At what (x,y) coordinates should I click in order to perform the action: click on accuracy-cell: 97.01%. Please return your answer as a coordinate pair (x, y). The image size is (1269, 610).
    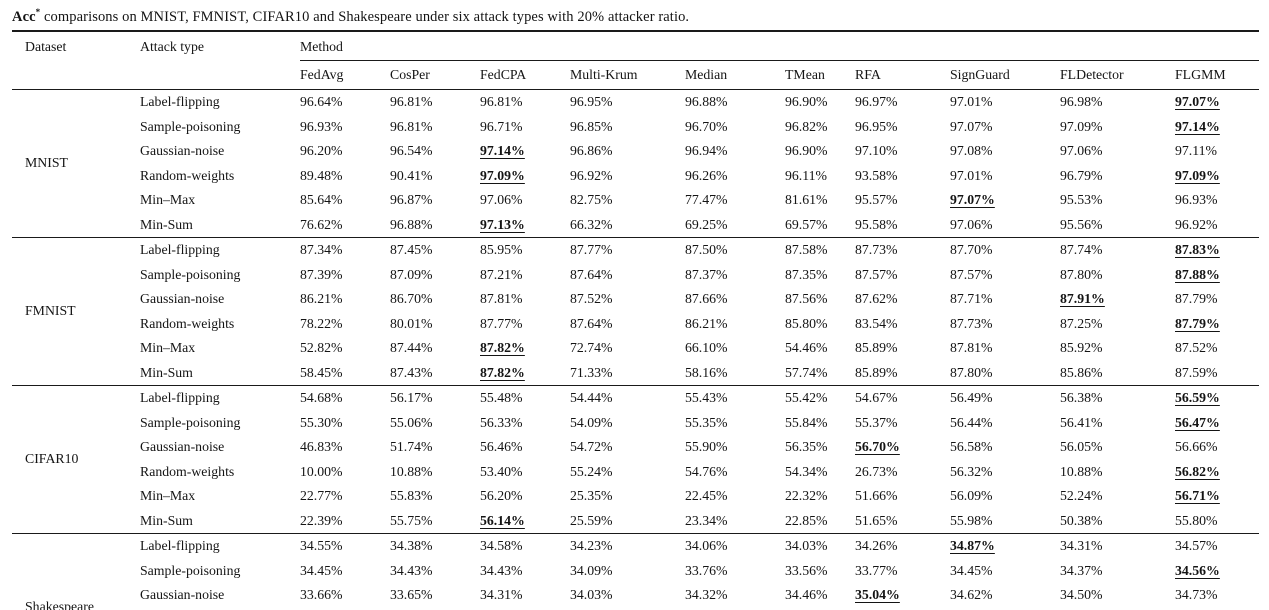
    Looking at the image, I should click on (971, 175).